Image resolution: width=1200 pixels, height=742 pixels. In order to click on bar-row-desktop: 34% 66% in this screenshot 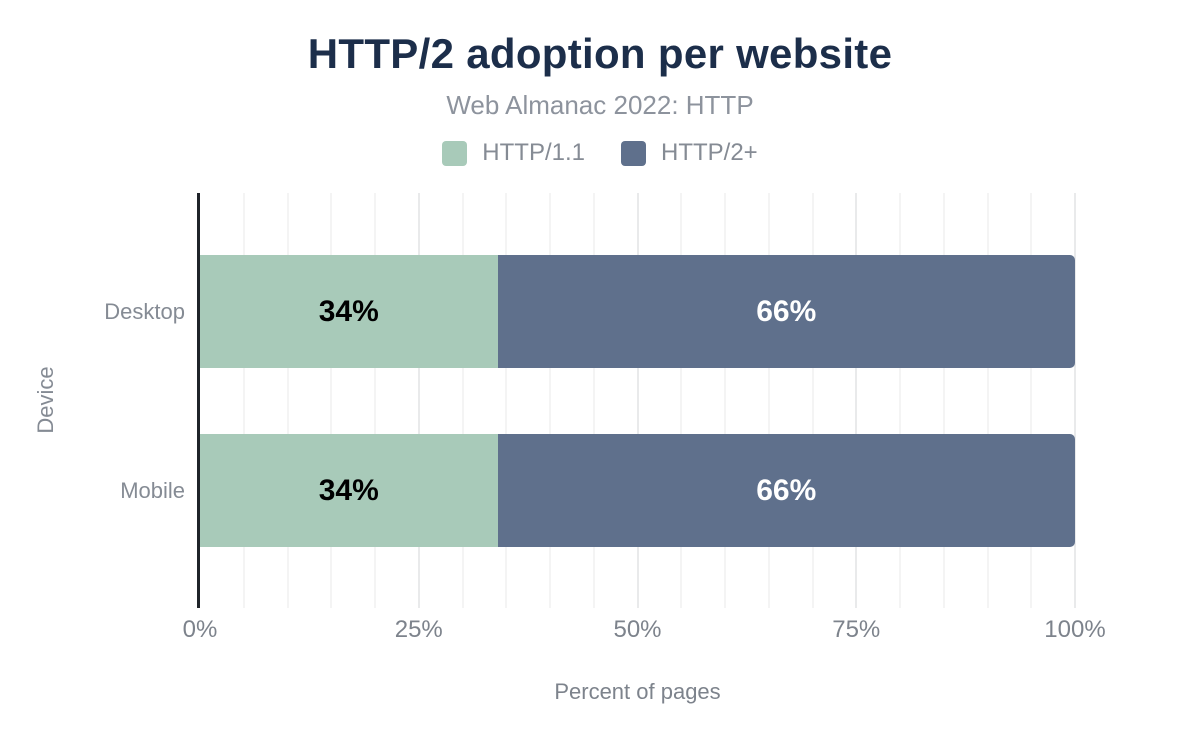, I will do `click(637, 311)`.